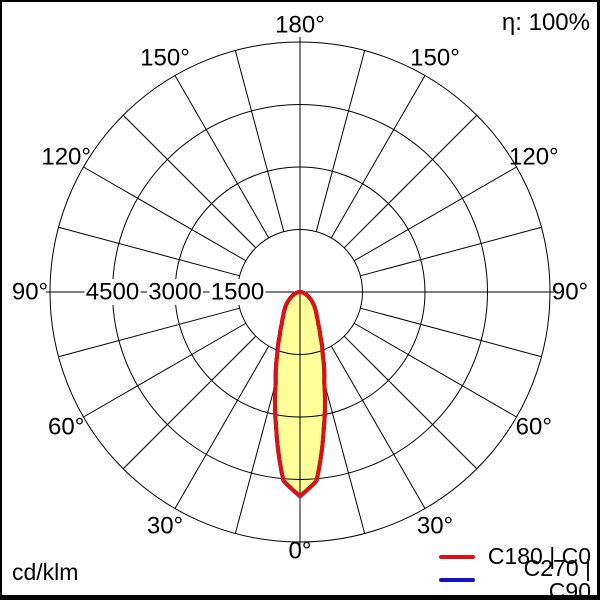 This screenshot has width=600, height=600. Describe the element at coordinates (45, 572) in the screenshot. I see `unit-label: cd/klm` at that location.